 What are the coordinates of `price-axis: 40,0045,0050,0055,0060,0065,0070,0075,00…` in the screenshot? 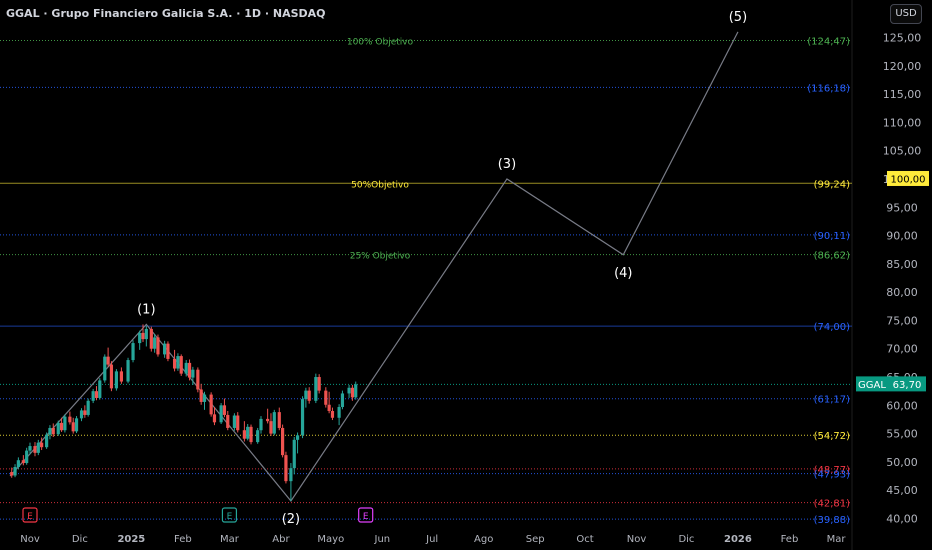 It's located at (892, 279).